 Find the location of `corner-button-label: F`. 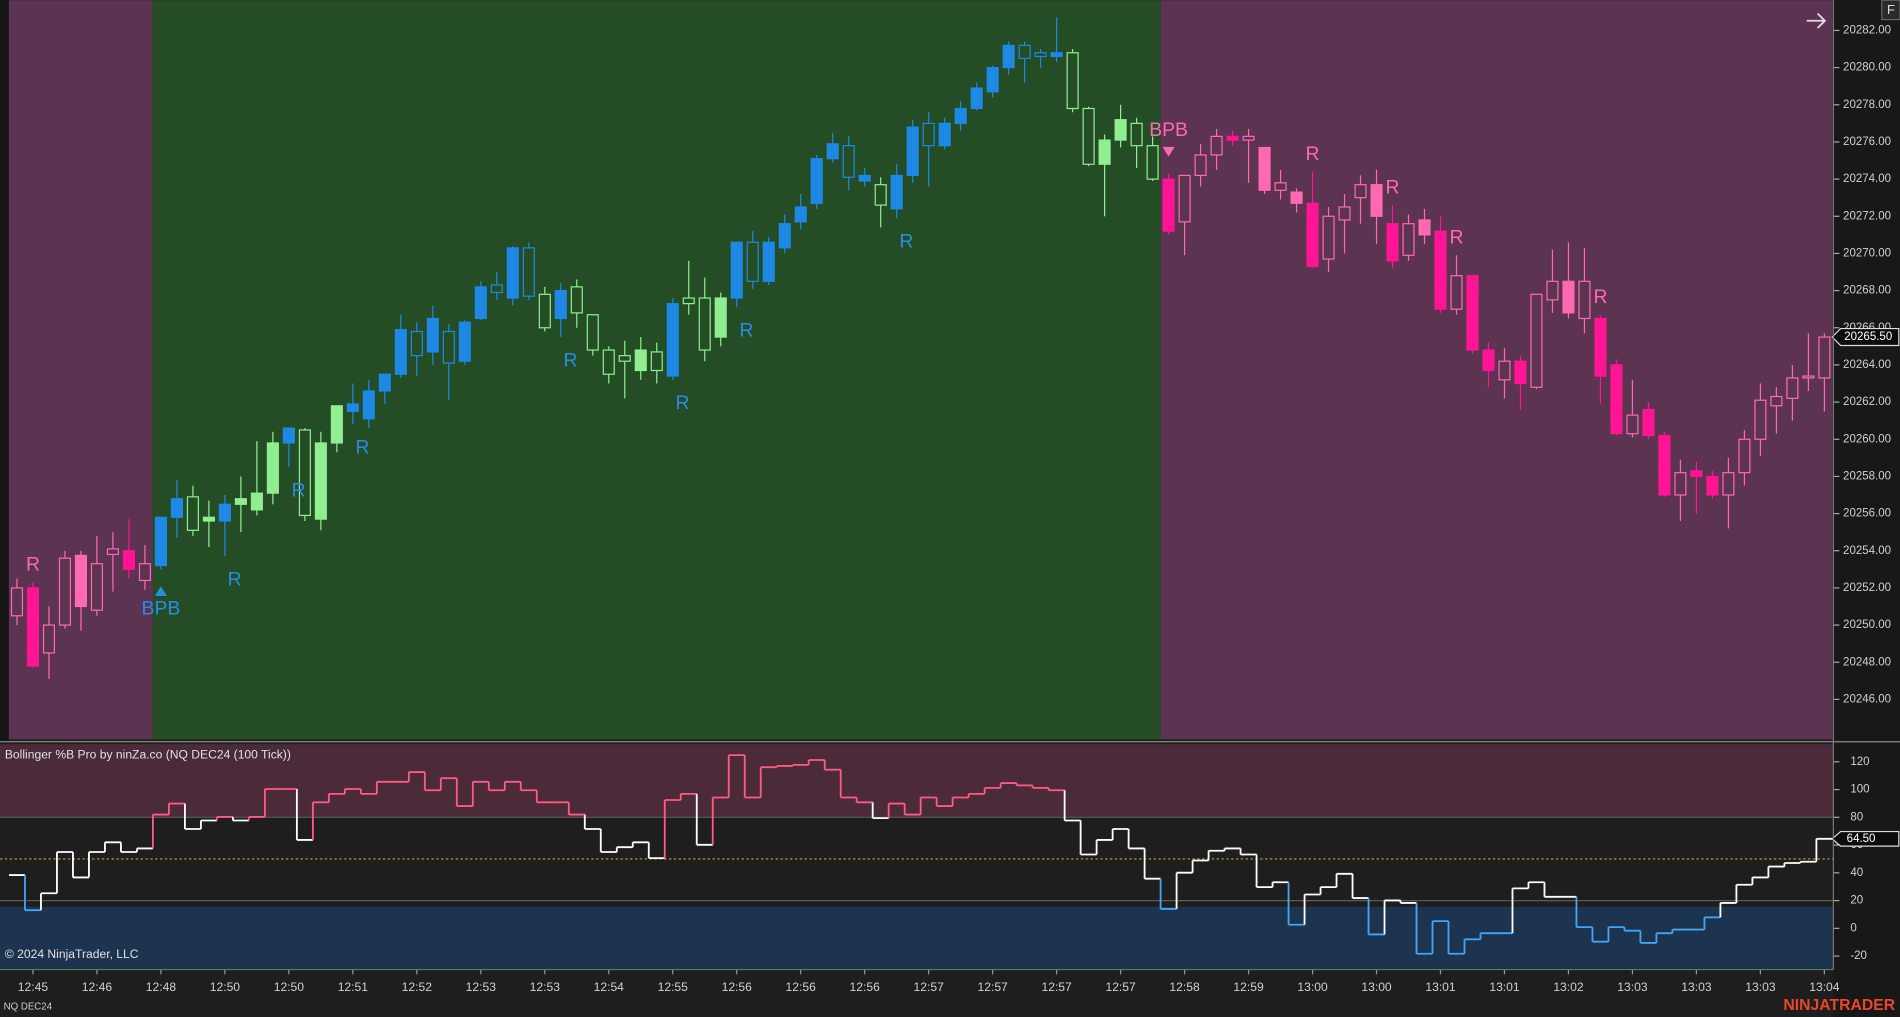

corner-button-label: F is located at coordinates (1891, 9).